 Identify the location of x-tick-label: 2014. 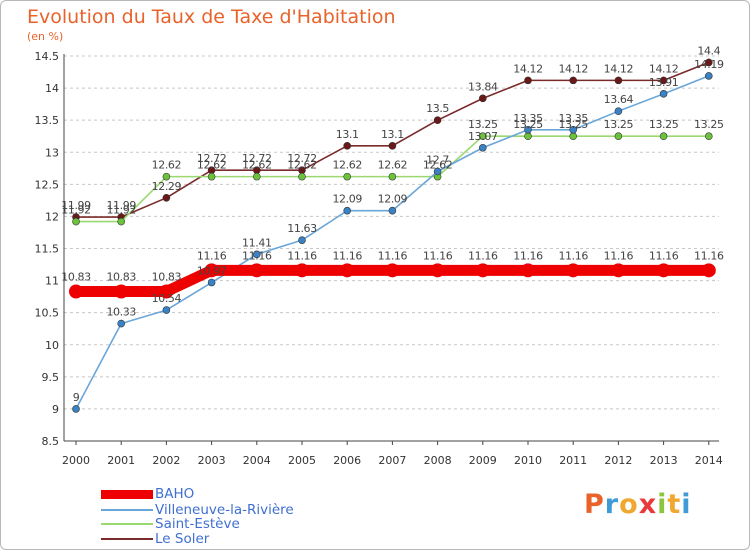
(709, 460).